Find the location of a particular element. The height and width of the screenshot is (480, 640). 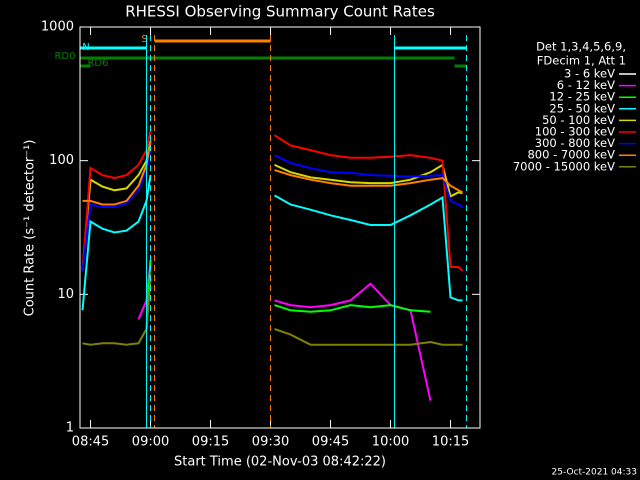

legend-label: 3 - 6 keV is located at coordinates (589, 74).